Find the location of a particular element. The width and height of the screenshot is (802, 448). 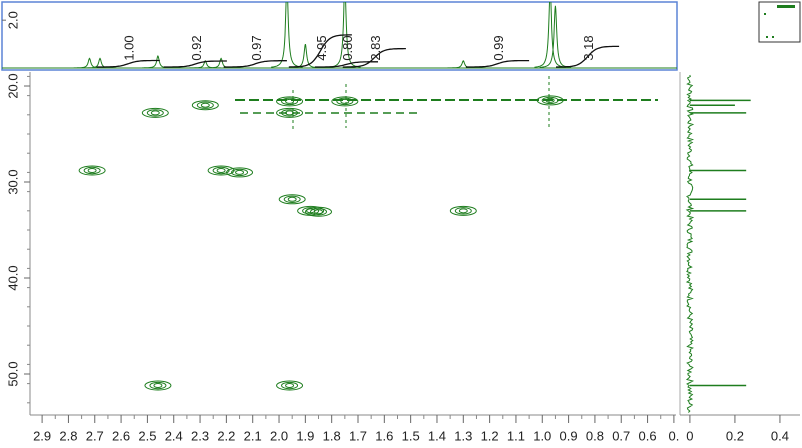

projection is located at coordinates (718, 243).